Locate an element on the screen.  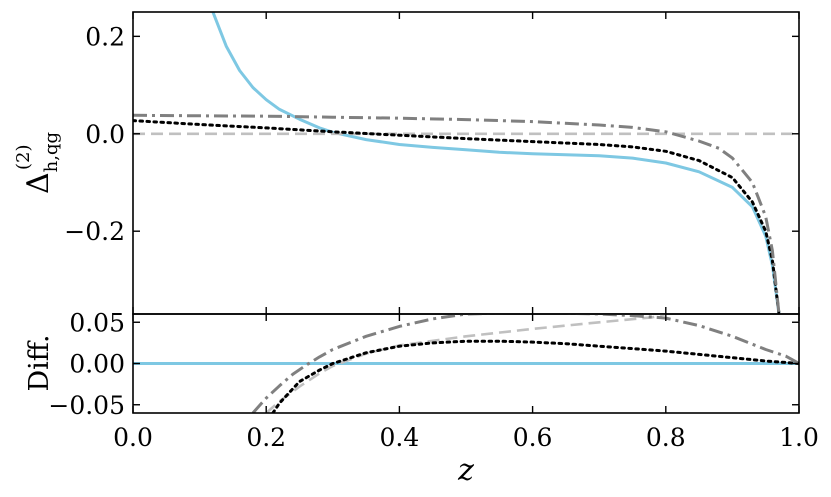
x-tick-label: 0.0 is located at coordinates (133, 437).